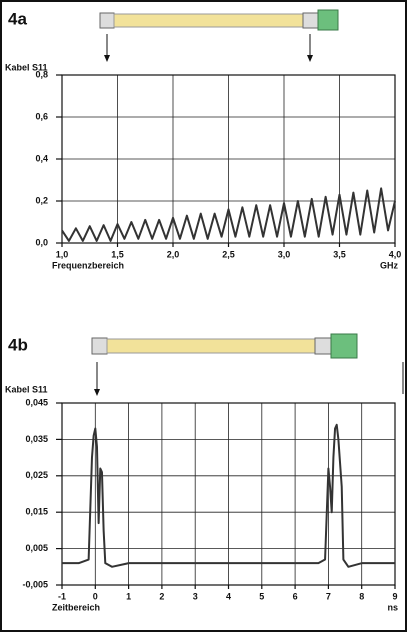 This screenshot has width=407, height=632. I want to click on x-axis-unit: GHz, so click(389, 265).